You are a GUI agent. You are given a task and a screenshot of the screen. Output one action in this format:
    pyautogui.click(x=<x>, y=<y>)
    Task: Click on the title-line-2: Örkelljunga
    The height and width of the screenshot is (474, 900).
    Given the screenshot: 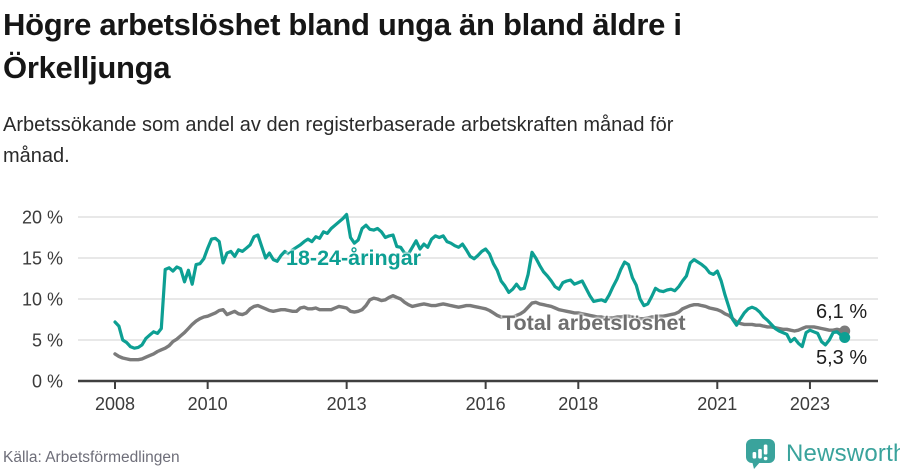 What is the action you would take?
    pyautogui.click(x=87, y=67)
    